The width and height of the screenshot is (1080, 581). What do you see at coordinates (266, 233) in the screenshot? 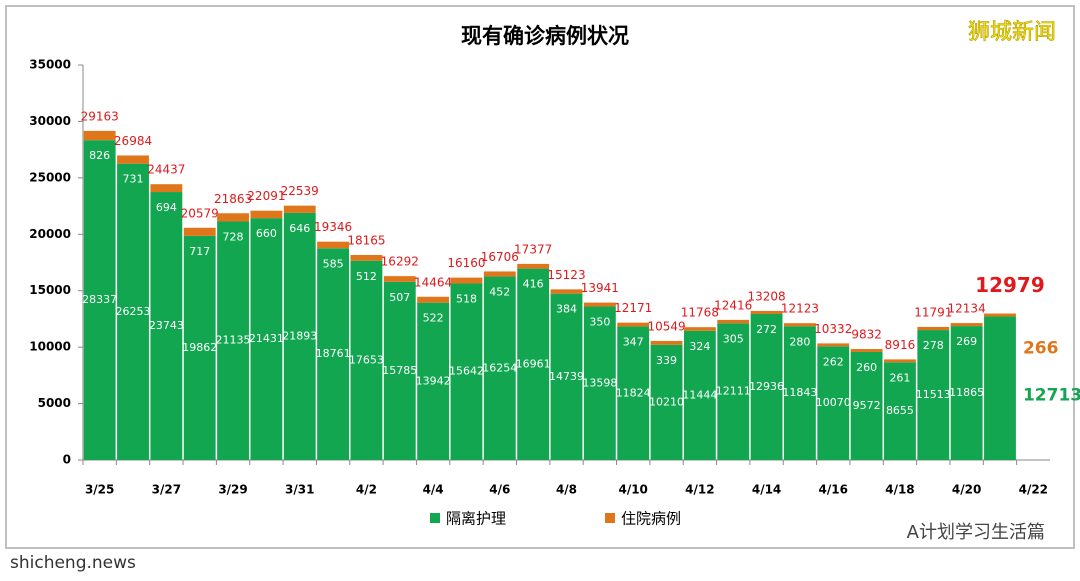
I see `value-label: 660` at bounding box center [266, 233].